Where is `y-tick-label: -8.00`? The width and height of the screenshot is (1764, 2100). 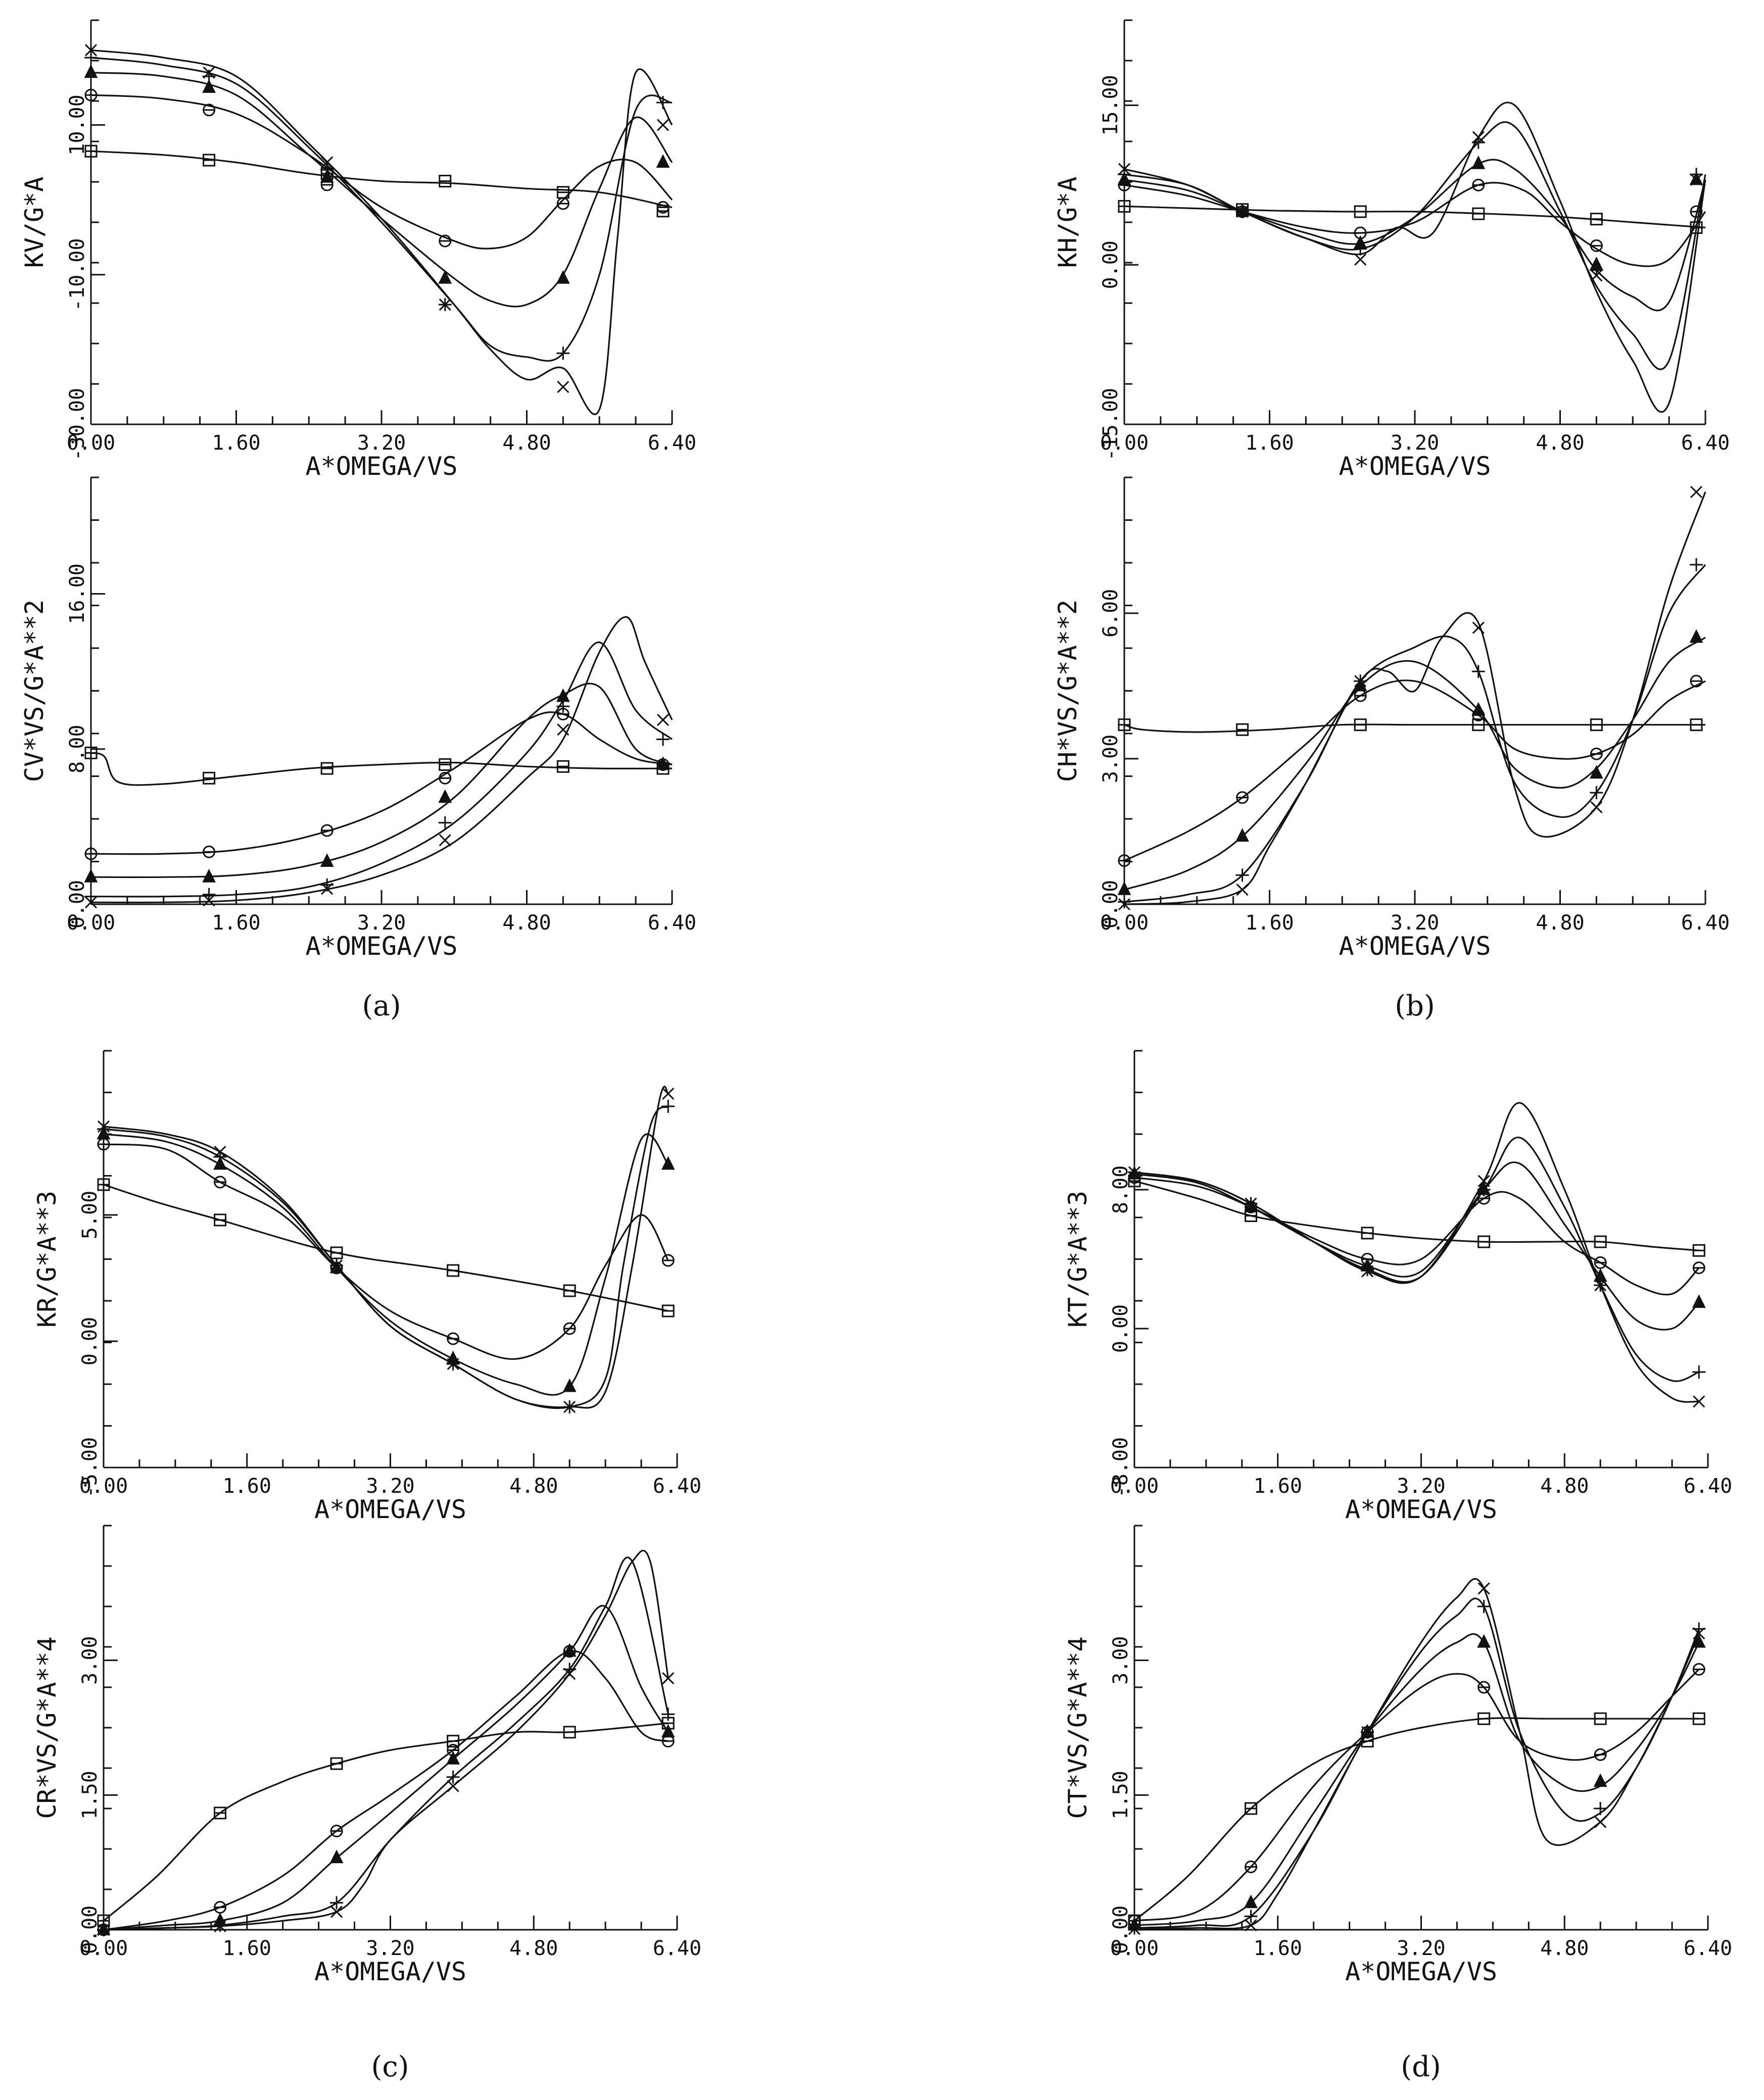 y-tick-label: -8.00 is located at coordinates (1120, 1467).